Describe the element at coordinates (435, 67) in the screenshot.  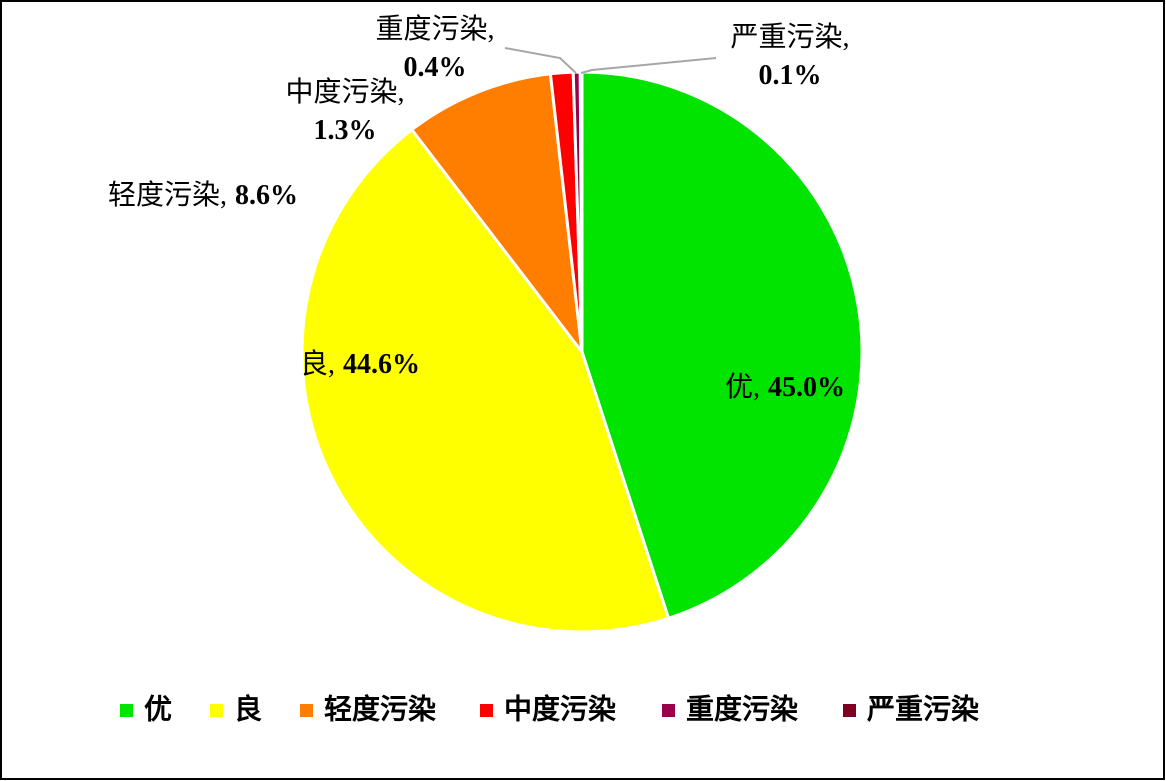
I see `label-value: 0.4%` at that location.